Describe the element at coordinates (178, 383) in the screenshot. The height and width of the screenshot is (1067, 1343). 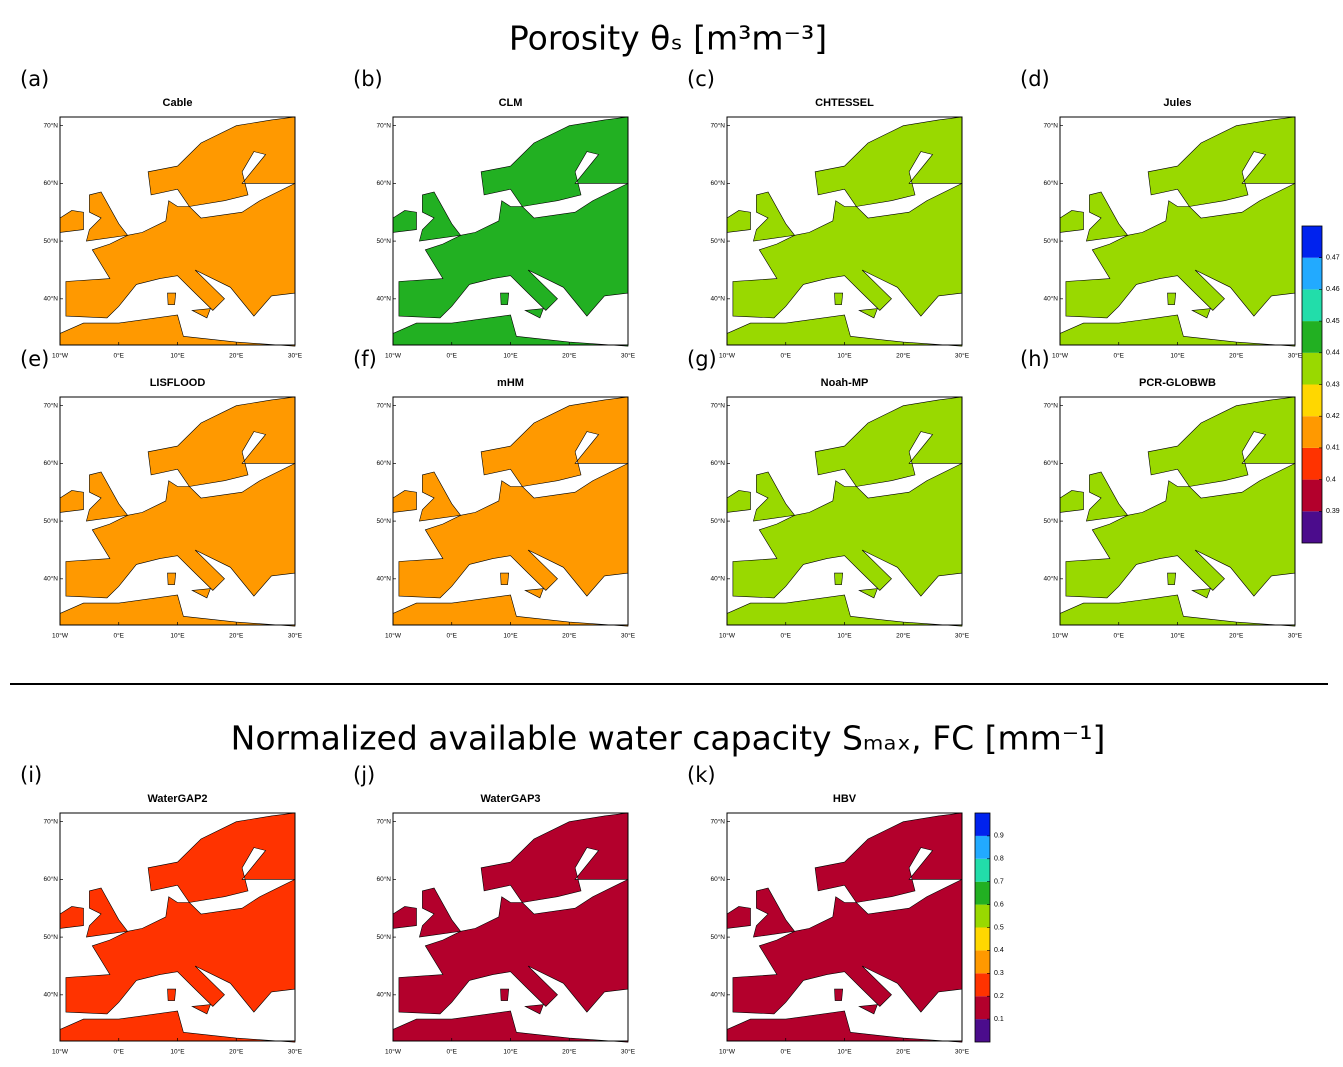
I see `panel-title: LISFLOOD` at that location.